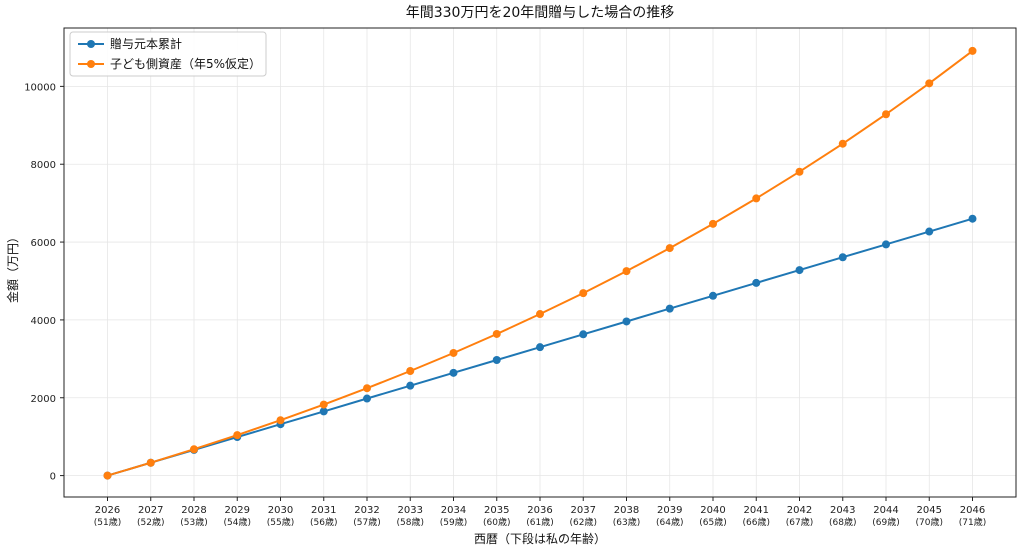  What do you see at coordinates (185, 63) in the screenshot?
I see `legend-label-child-assets: 子ども側資産（年5%仮定）` at bounding box center [185, 63].